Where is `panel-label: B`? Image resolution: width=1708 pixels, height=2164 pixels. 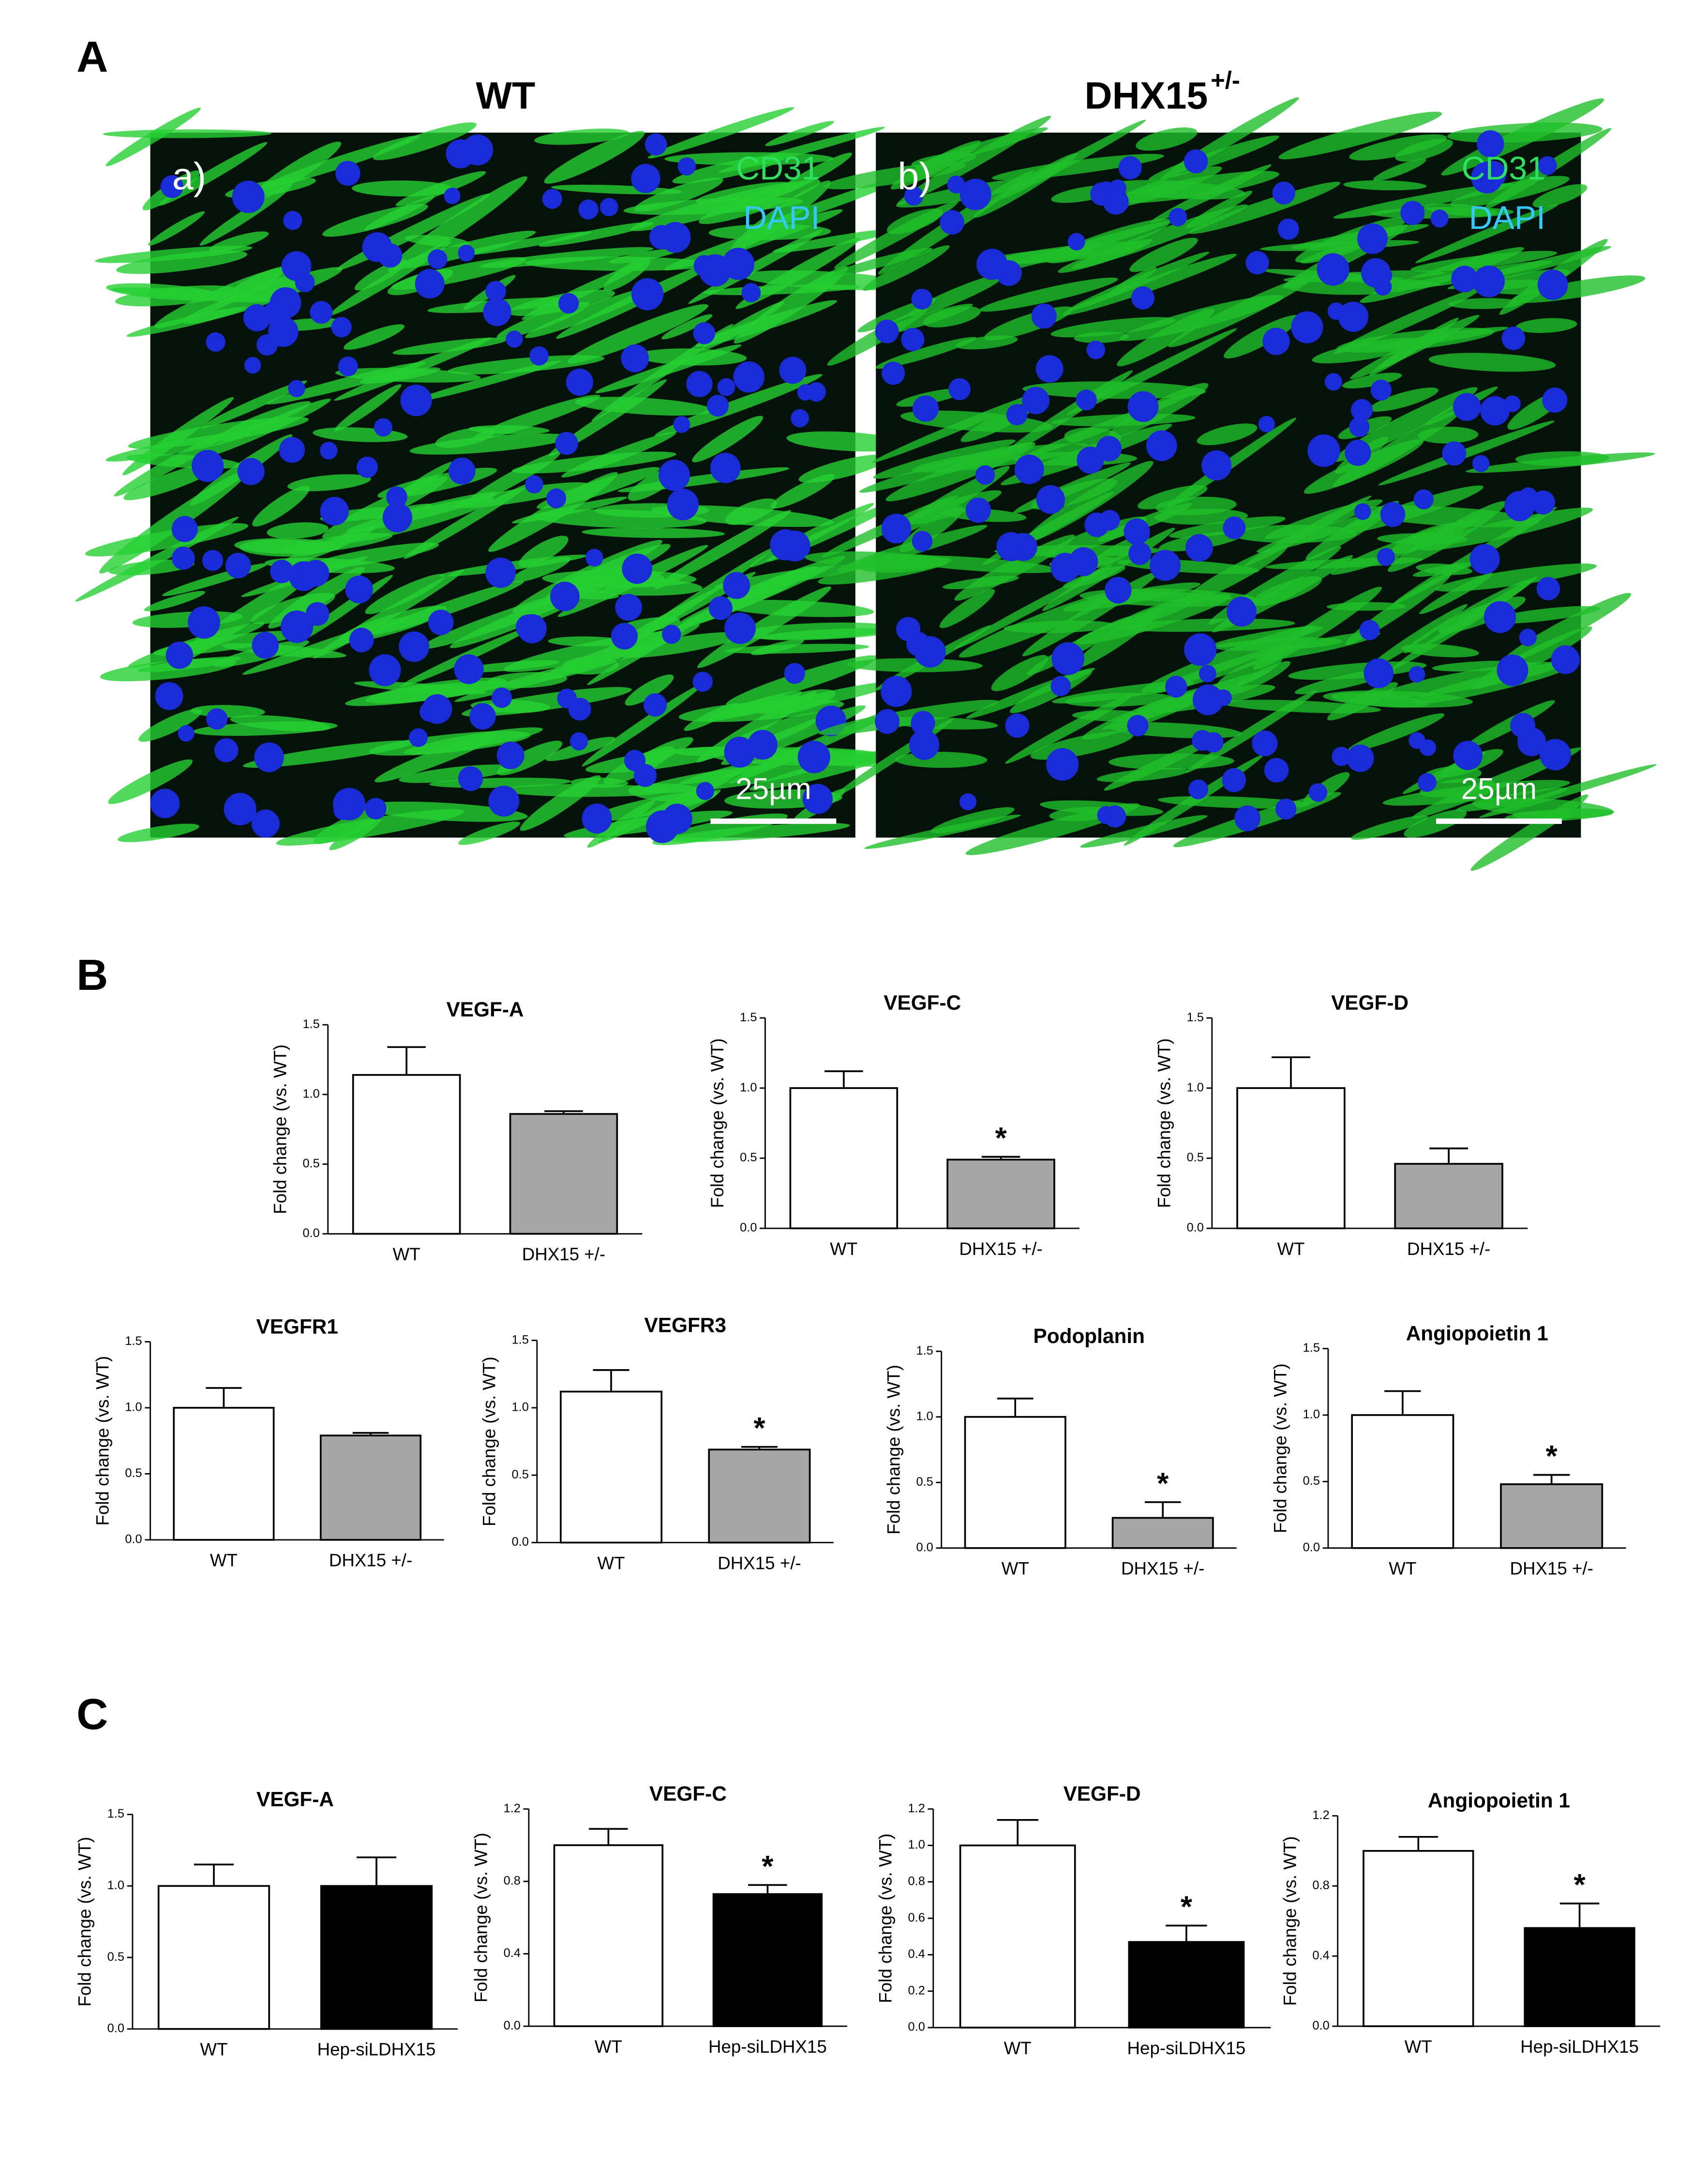 panel-label: B is located at coordinates (92, 975).